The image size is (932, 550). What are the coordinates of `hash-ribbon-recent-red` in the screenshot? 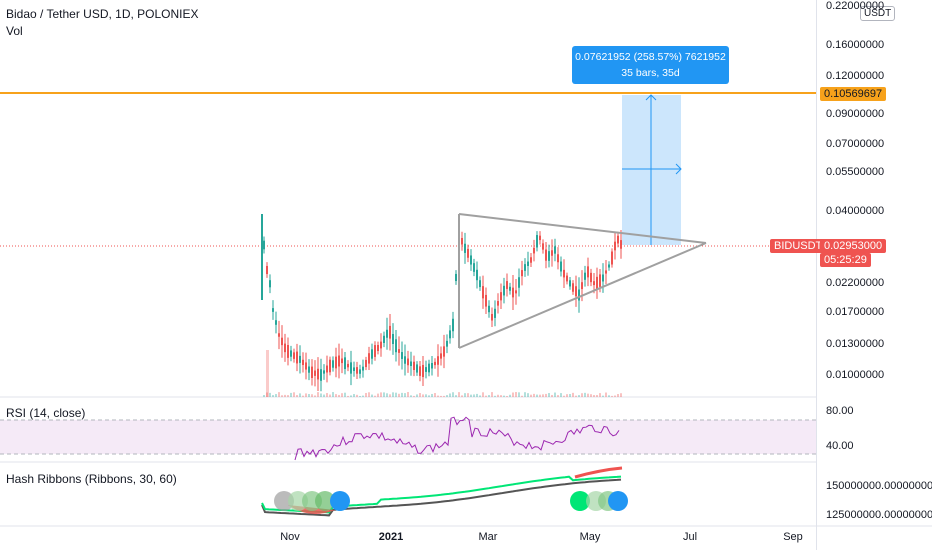 It's located at (598, 472).